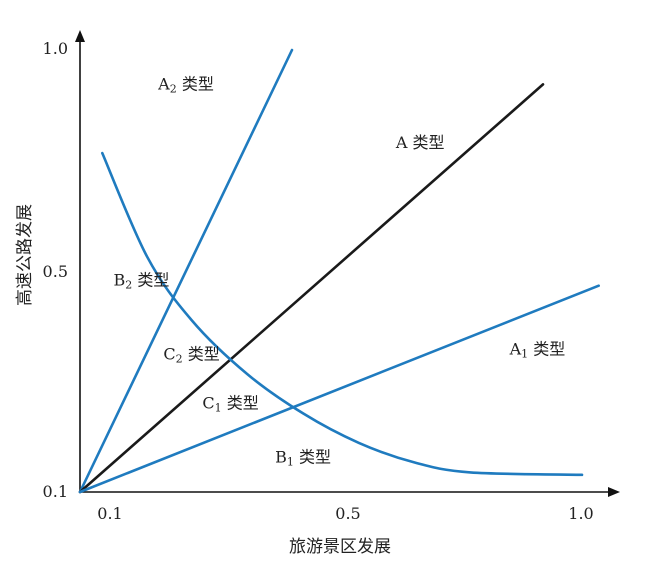 The height and width of the screenshot is (575, 650). I want to click on region-label-a: A 类型, so click(420, 142).